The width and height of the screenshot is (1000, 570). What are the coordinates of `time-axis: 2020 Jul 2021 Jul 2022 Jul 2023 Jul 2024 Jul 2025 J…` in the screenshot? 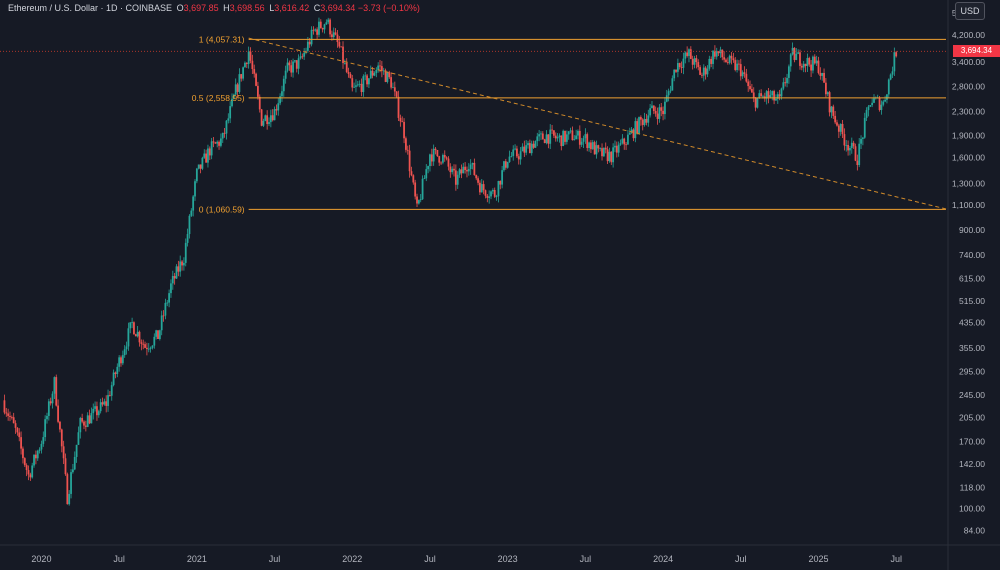 It's located at (500, 554).